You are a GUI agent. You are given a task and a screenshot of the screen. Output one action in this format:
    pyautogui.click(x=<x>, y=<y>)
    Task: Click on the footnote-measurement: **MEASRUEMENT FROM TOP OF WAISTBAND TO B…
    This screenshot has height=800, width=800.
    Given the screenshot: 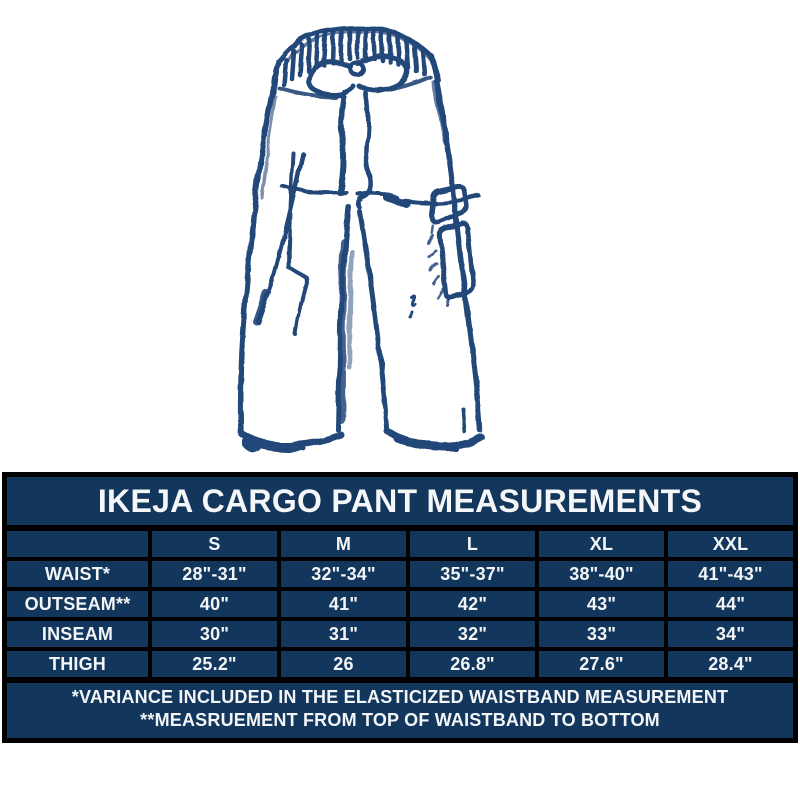 What is the action you would take?
    pyautogui.click(x=400, y=720)
    